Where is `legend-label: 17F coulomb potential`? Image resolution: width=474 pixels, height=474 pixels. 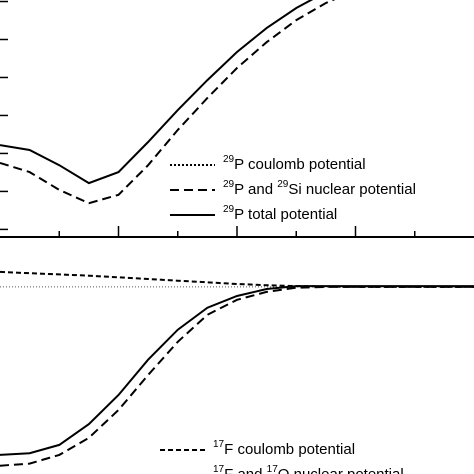 legend-label: 17F coulomb potential is located at coordinates (284, 448).